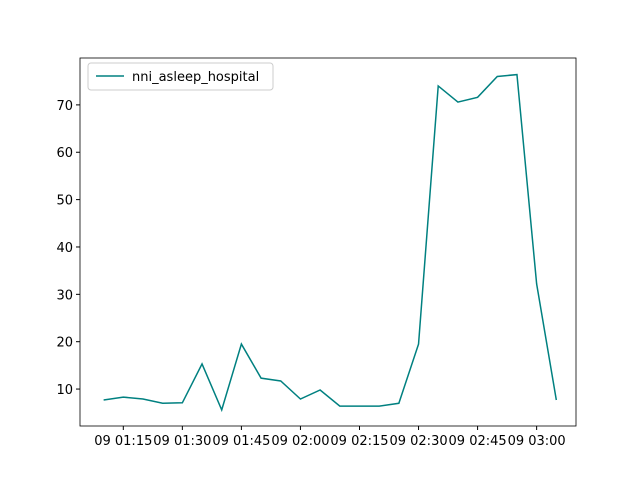 This screenshot has height=484, width=640. I want to click on y-tick-label: 20, so click(64, 343).